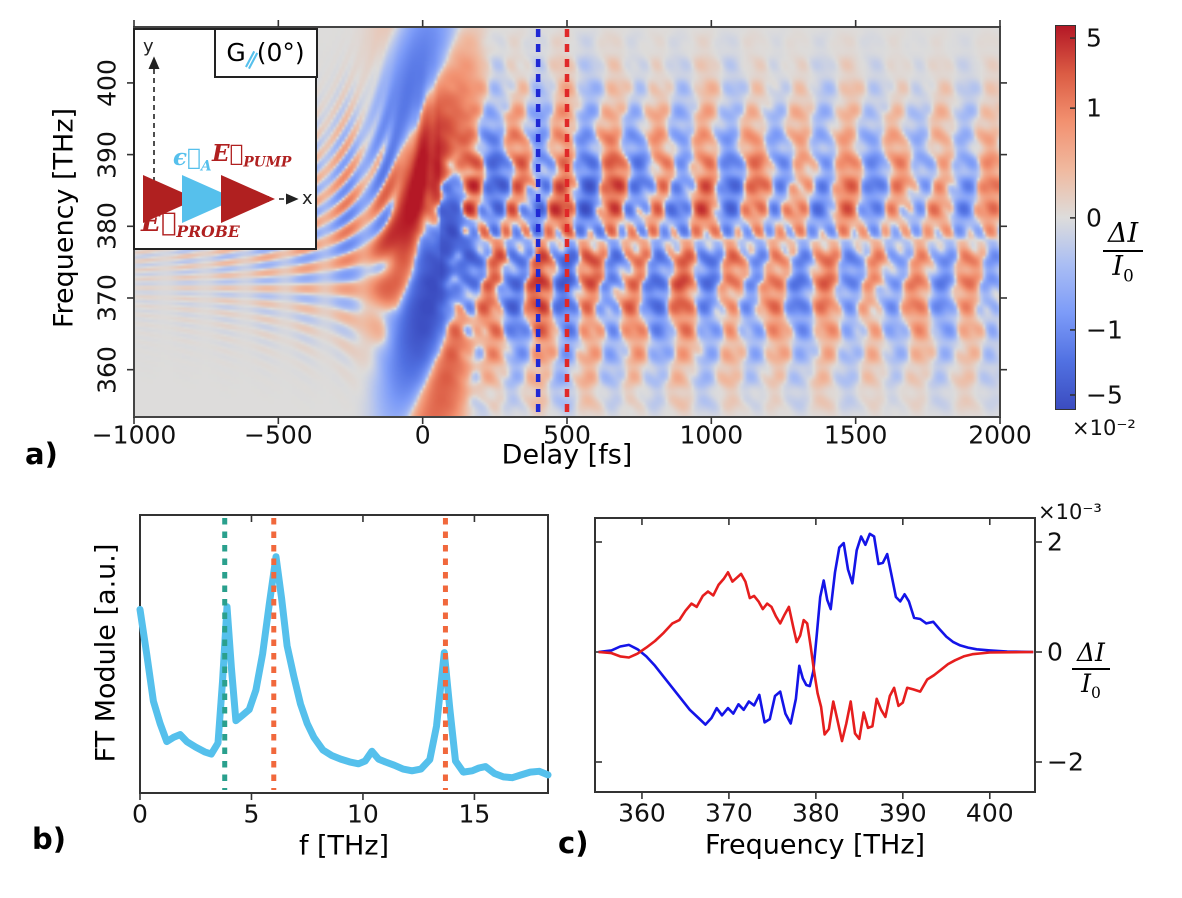 The width and height of the screenshot is (1182, 898). What do you see at coordinates (1094, 108) in the screenshot?
I see `colorbar-tick-label: 1` at bounding box center [1094, 108].